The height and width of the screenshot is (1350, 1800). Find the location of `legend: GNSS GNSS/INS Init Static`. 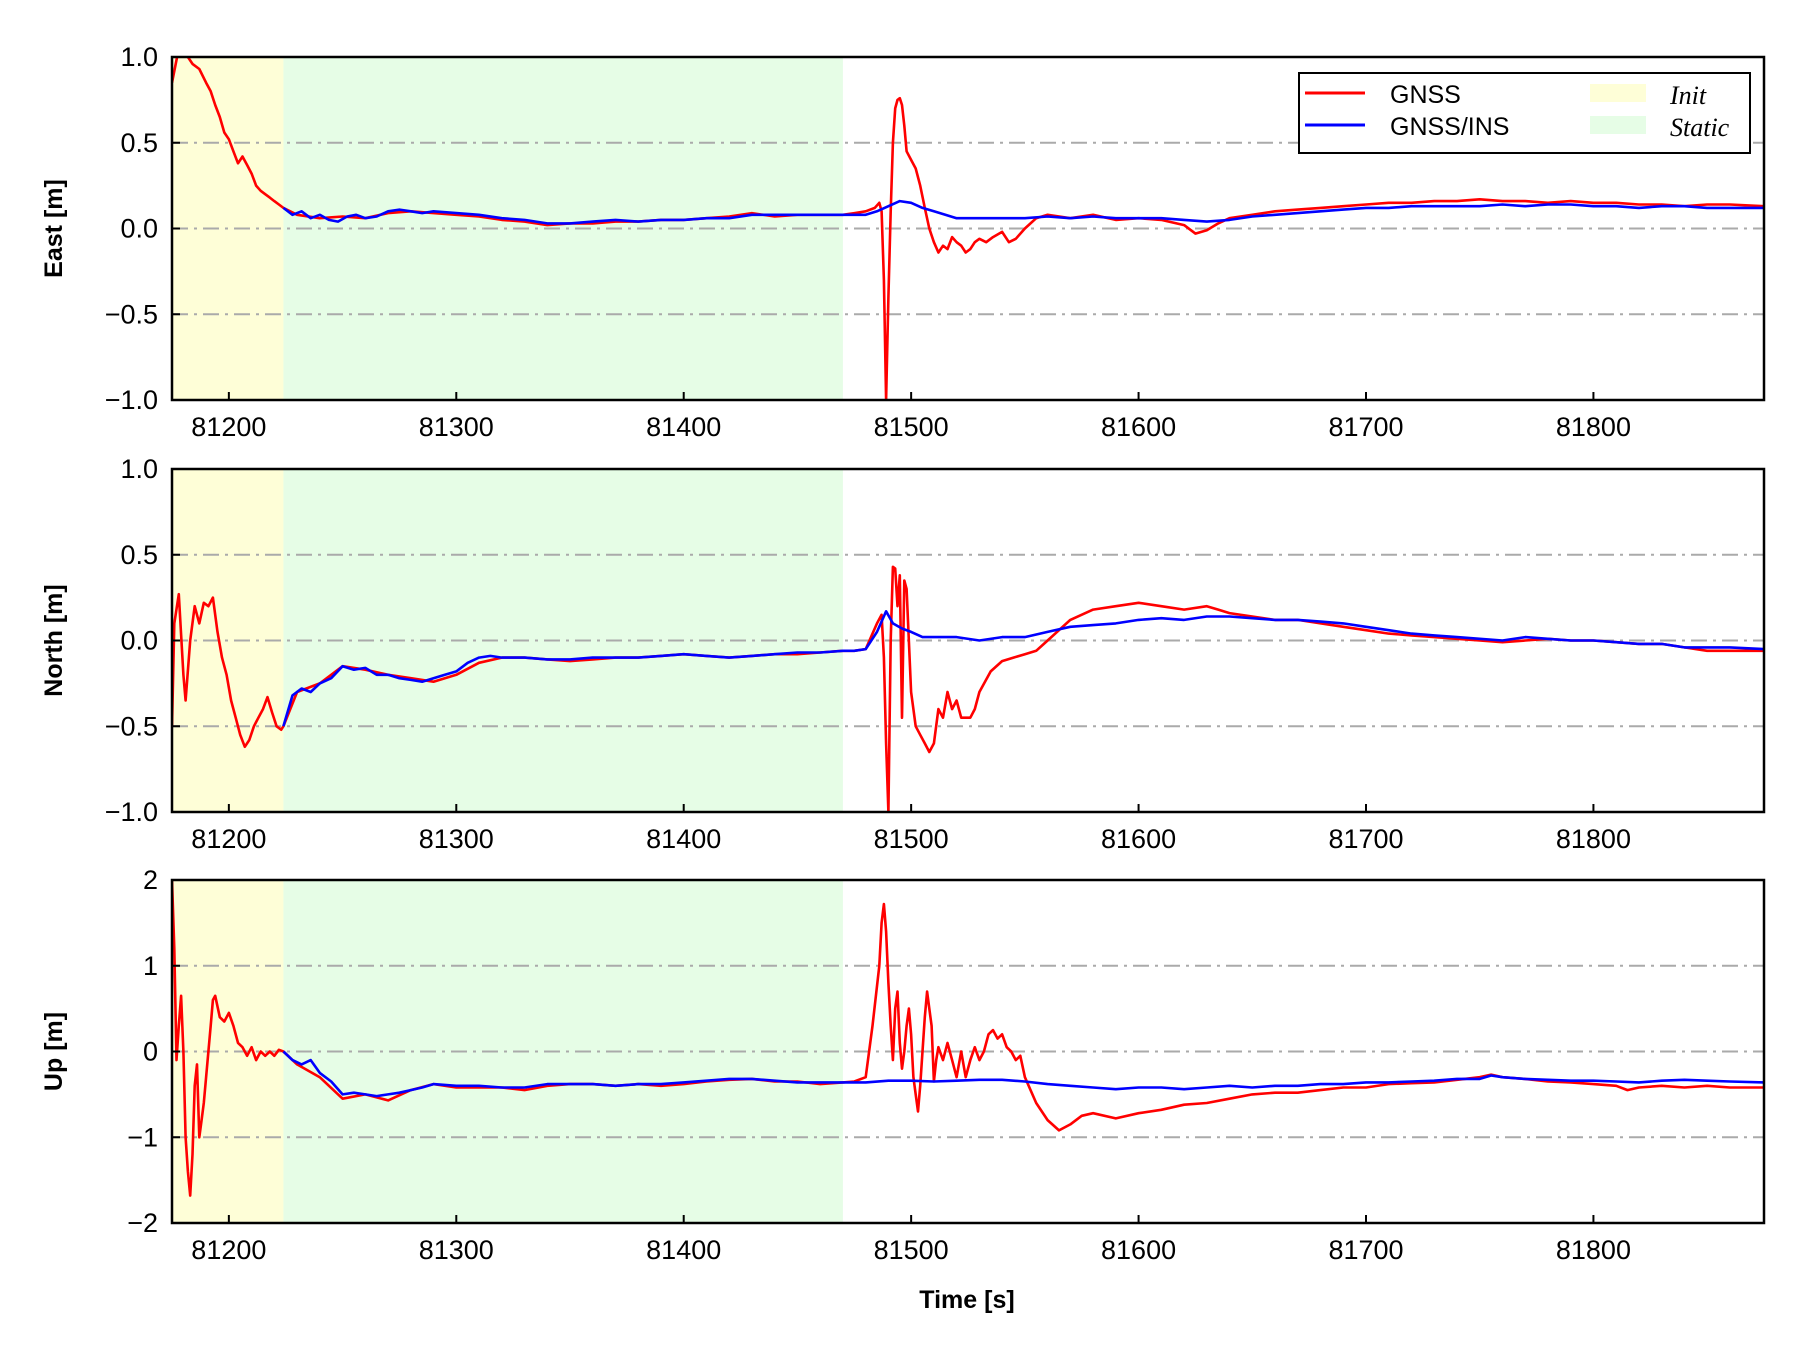

legend: GNSS GNSS/INS Init Static is located at coordinates (1524, 113).